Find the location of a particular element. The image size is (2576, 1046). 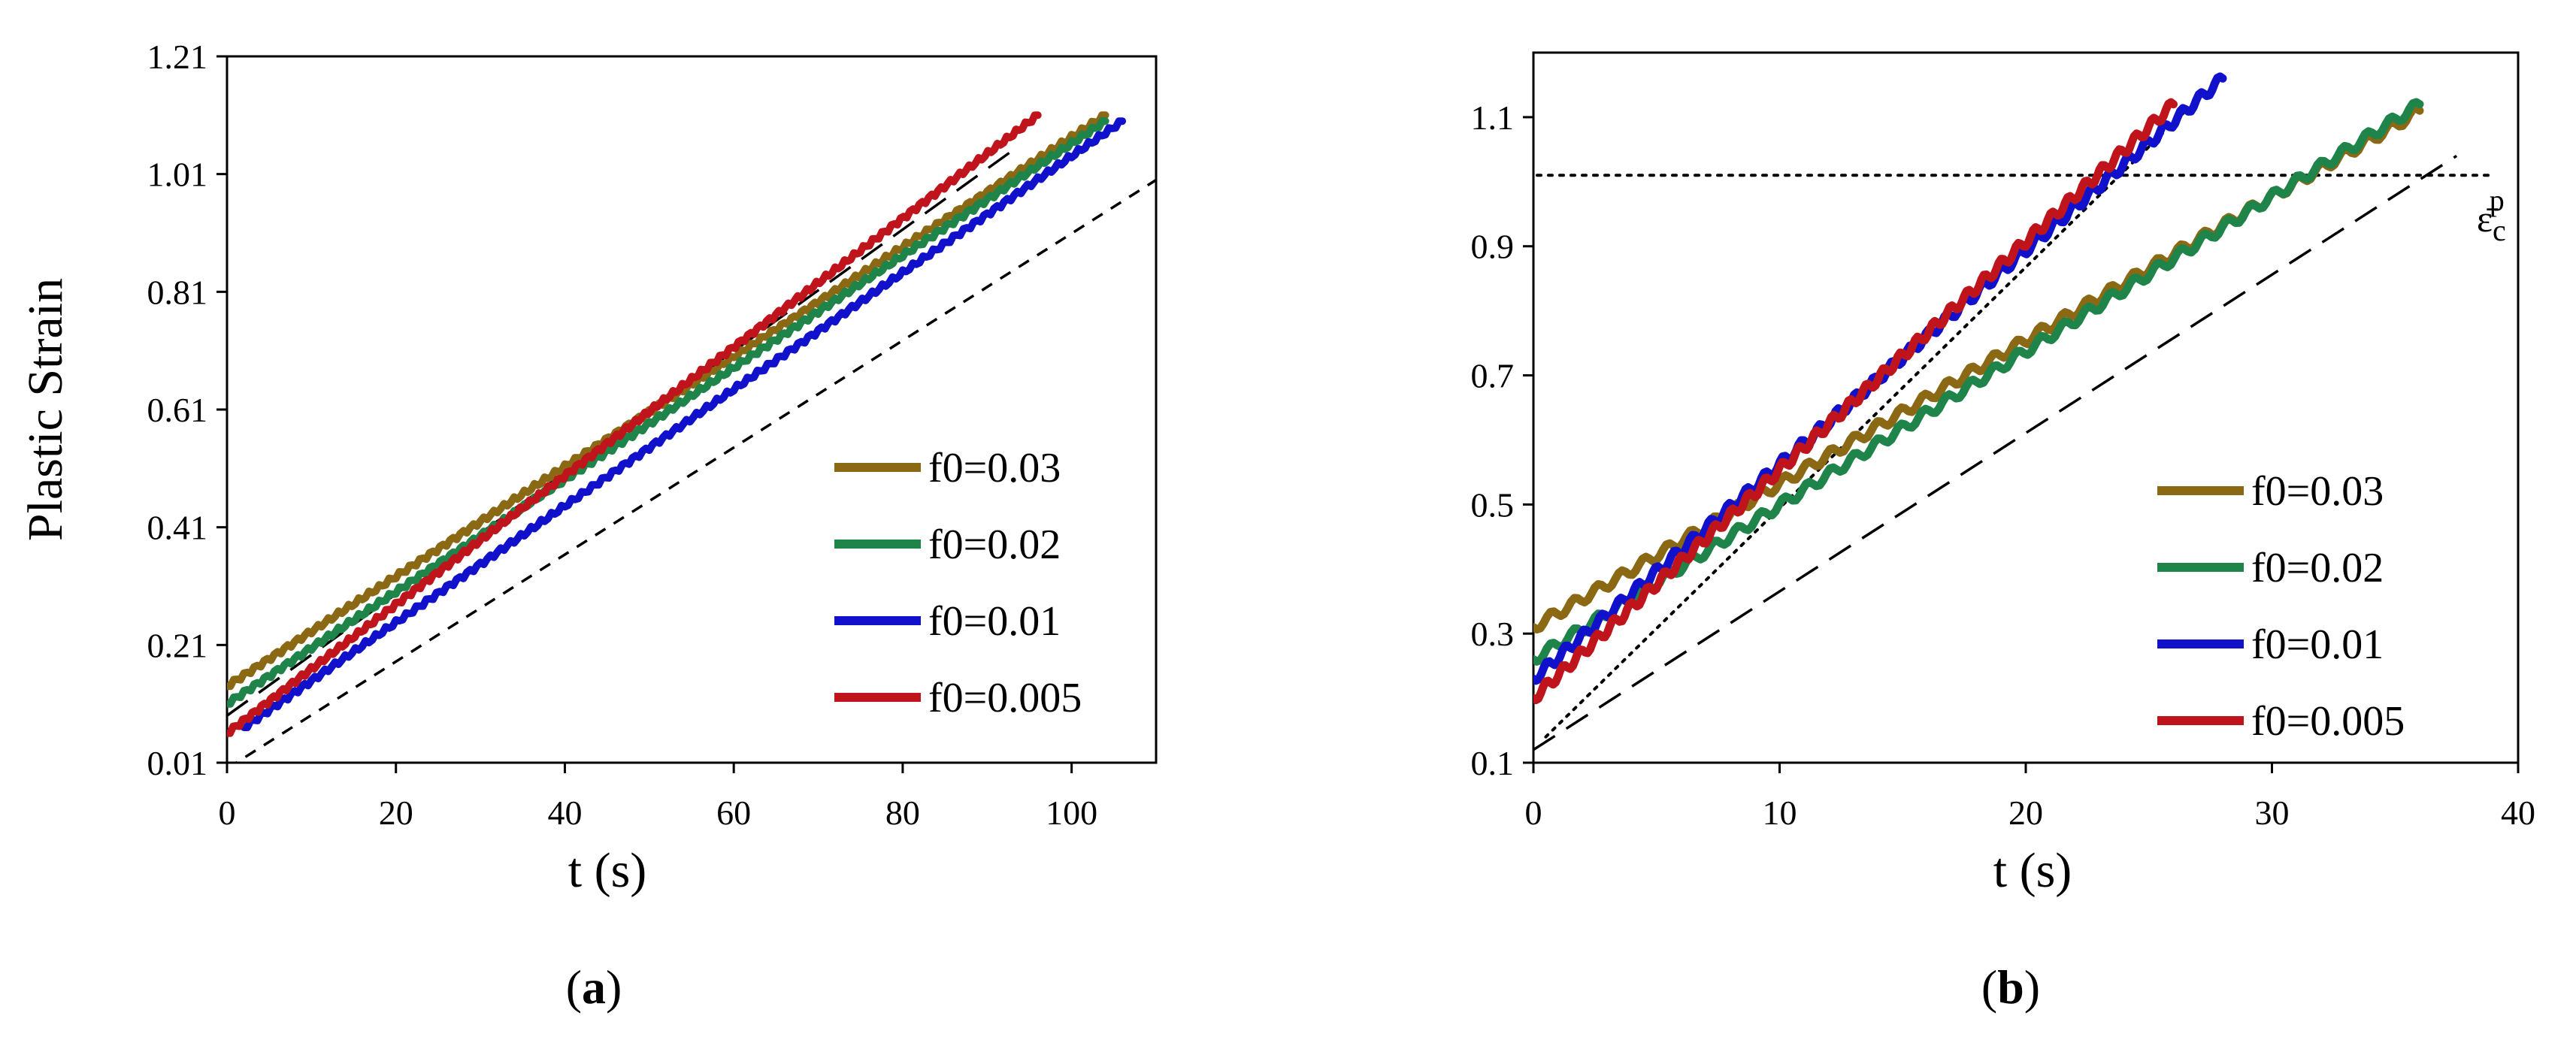

legend-a: f0=0.03 f0=0.02 f0=0.01 f0=0.005 is located at coordinates (958, 583).